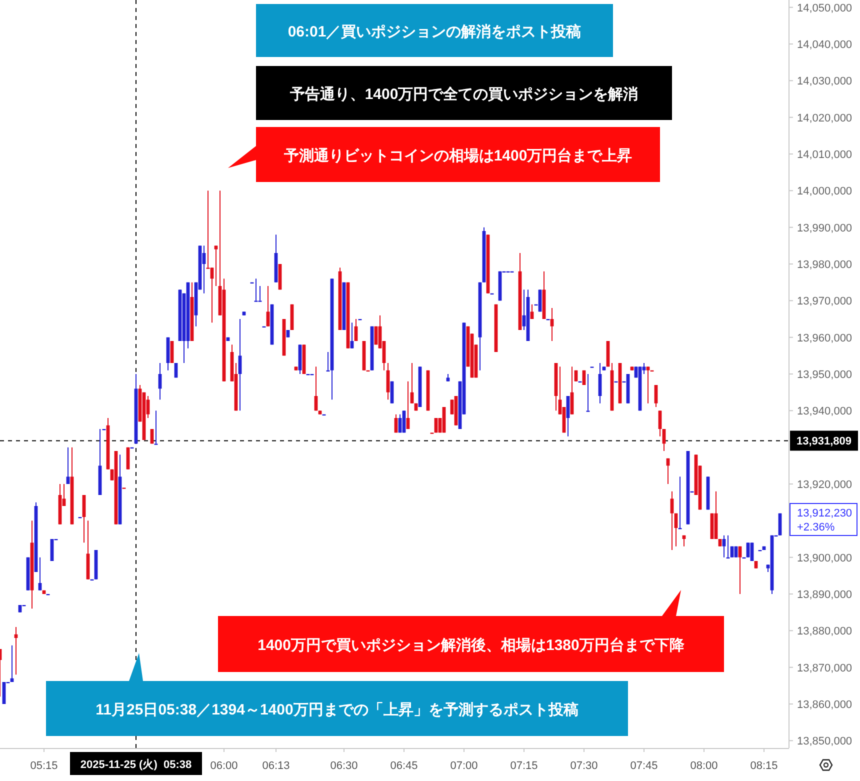 The width and height of the screenshot is (860, 781). Describe the element at coordinates (224, 766) in the screenshot. I see `x-tick-label: 06:00` at that location.